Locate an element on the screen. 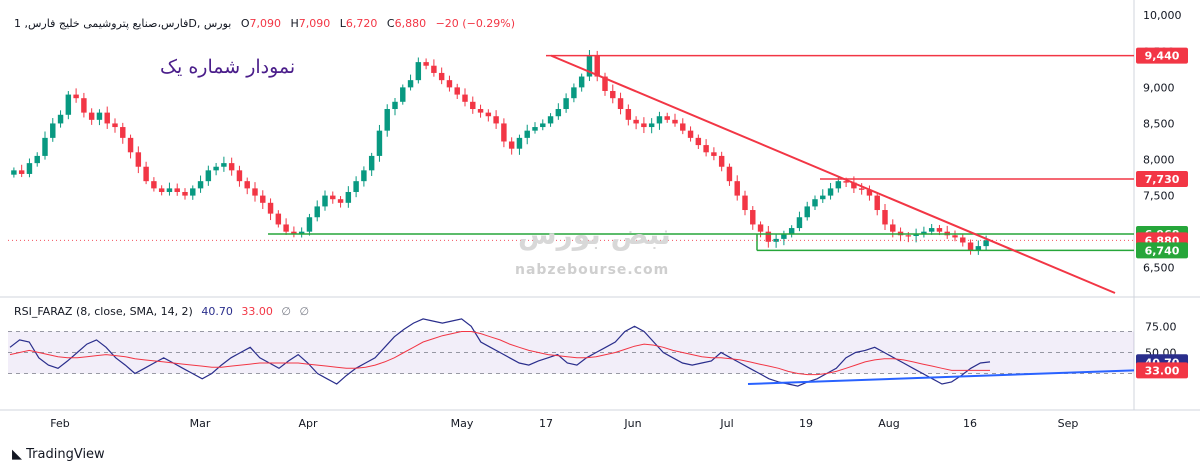 Image resolution: width=1200 pixels, height=472 pixels. tradingview-text: TradingView is located at coordinates (65, 454).